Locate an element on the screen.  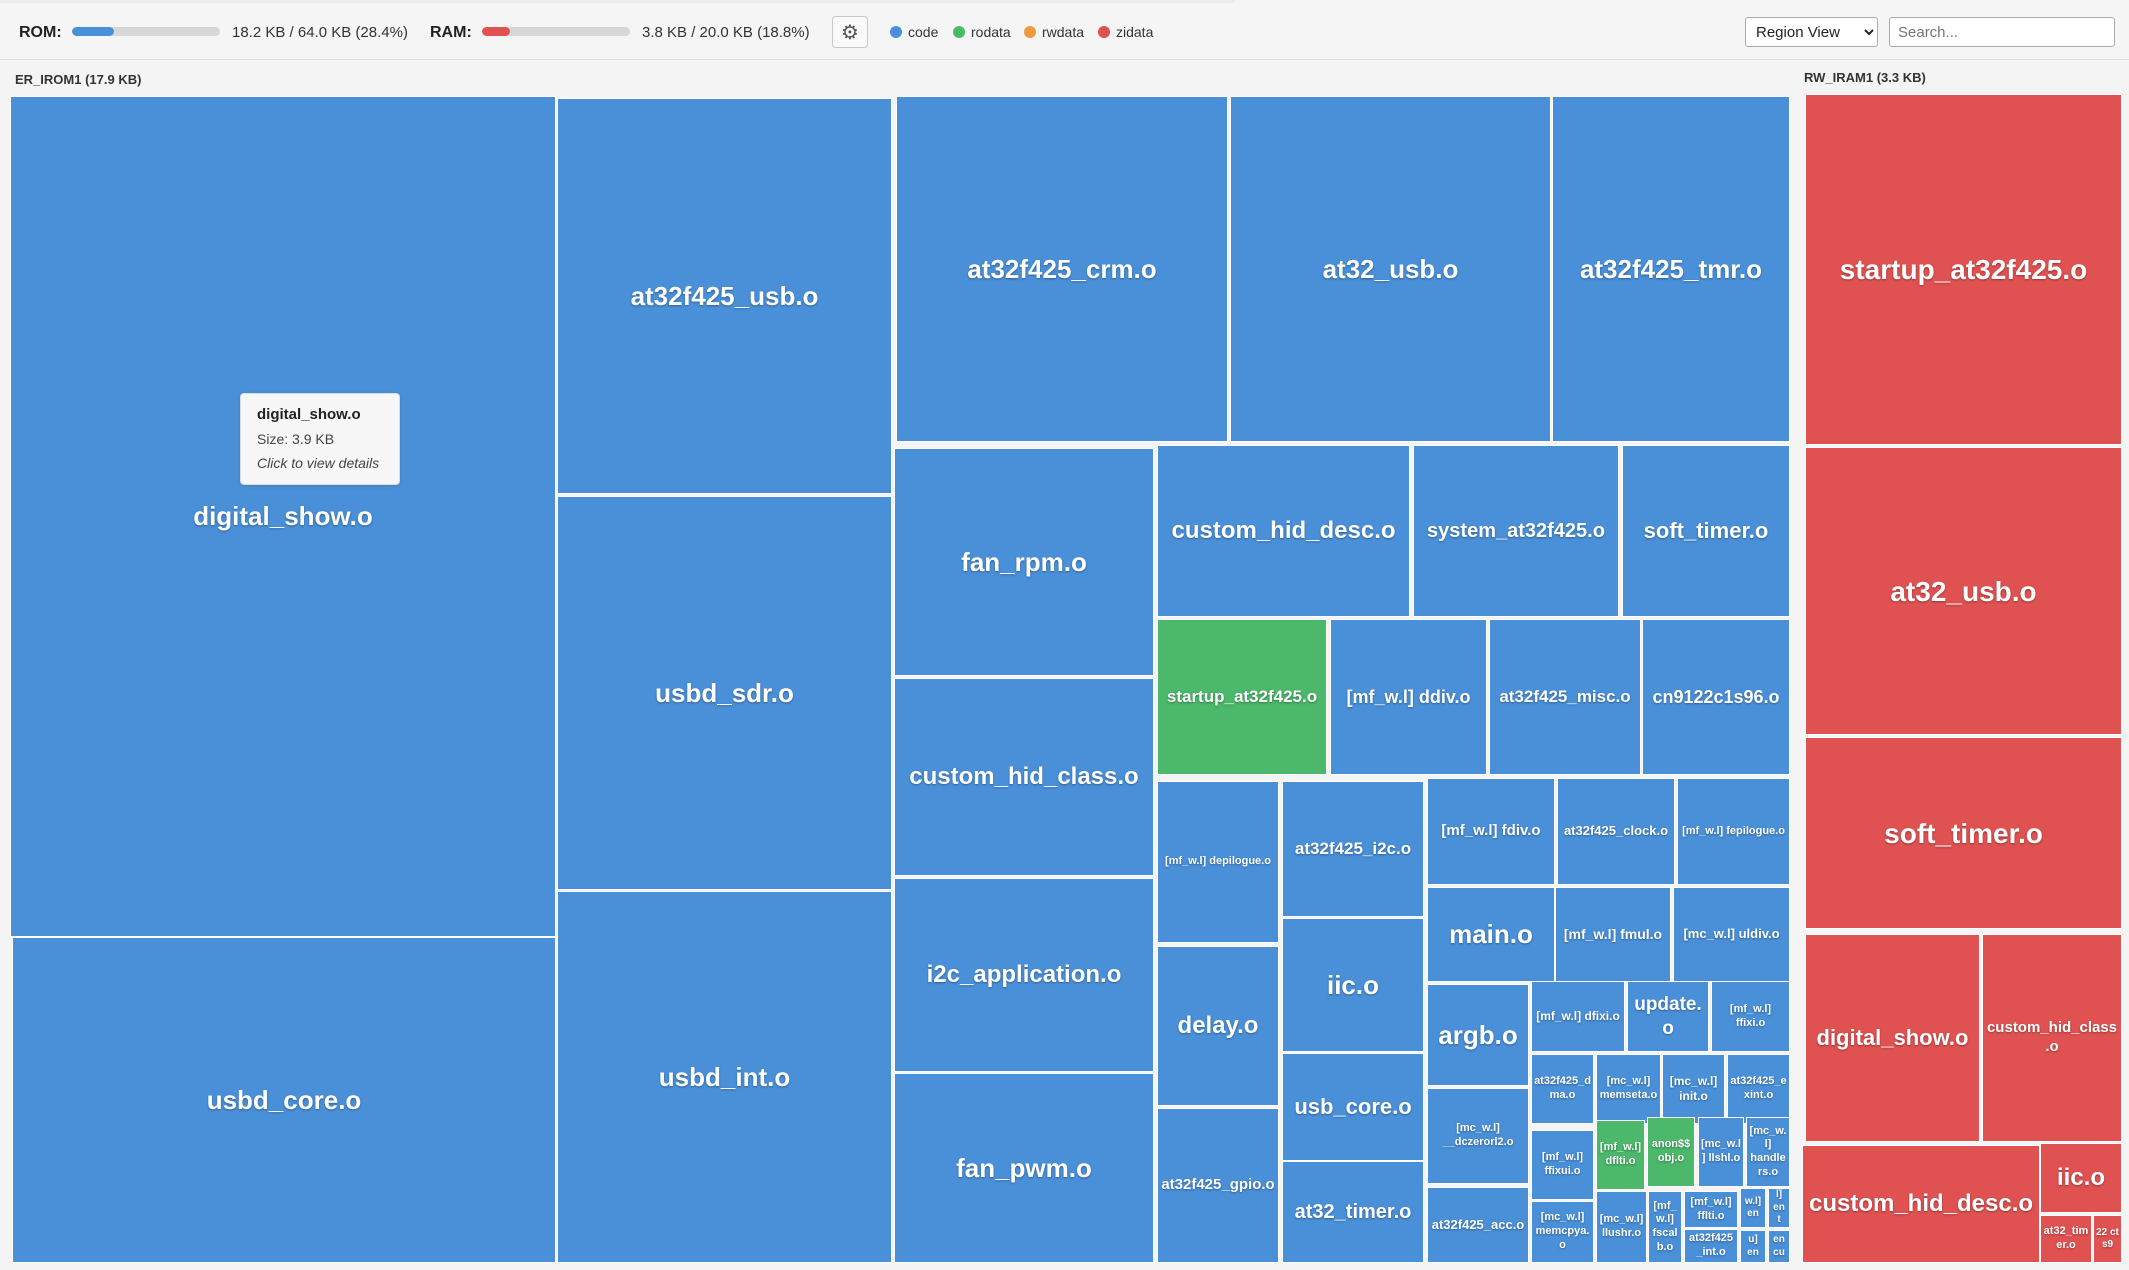
rom-tile: at32f425_acc.o is located at coordinates (1478, 1225).